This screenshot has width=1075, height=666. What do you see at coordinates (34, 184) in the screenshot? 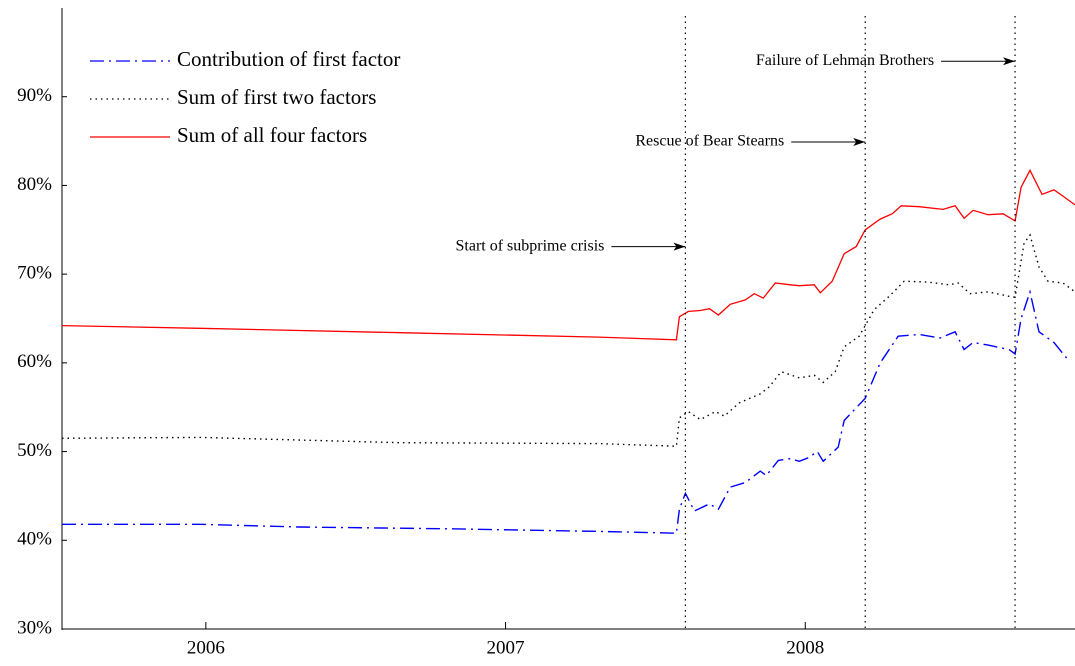
I see `y-tick-label: 80%` at bounding box center [34, 184].